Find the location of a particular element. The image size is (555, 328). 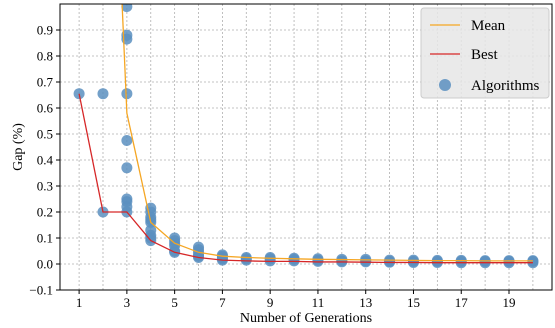

legend-algorithms-label: Algorithms is located at coordinates (505, 86).